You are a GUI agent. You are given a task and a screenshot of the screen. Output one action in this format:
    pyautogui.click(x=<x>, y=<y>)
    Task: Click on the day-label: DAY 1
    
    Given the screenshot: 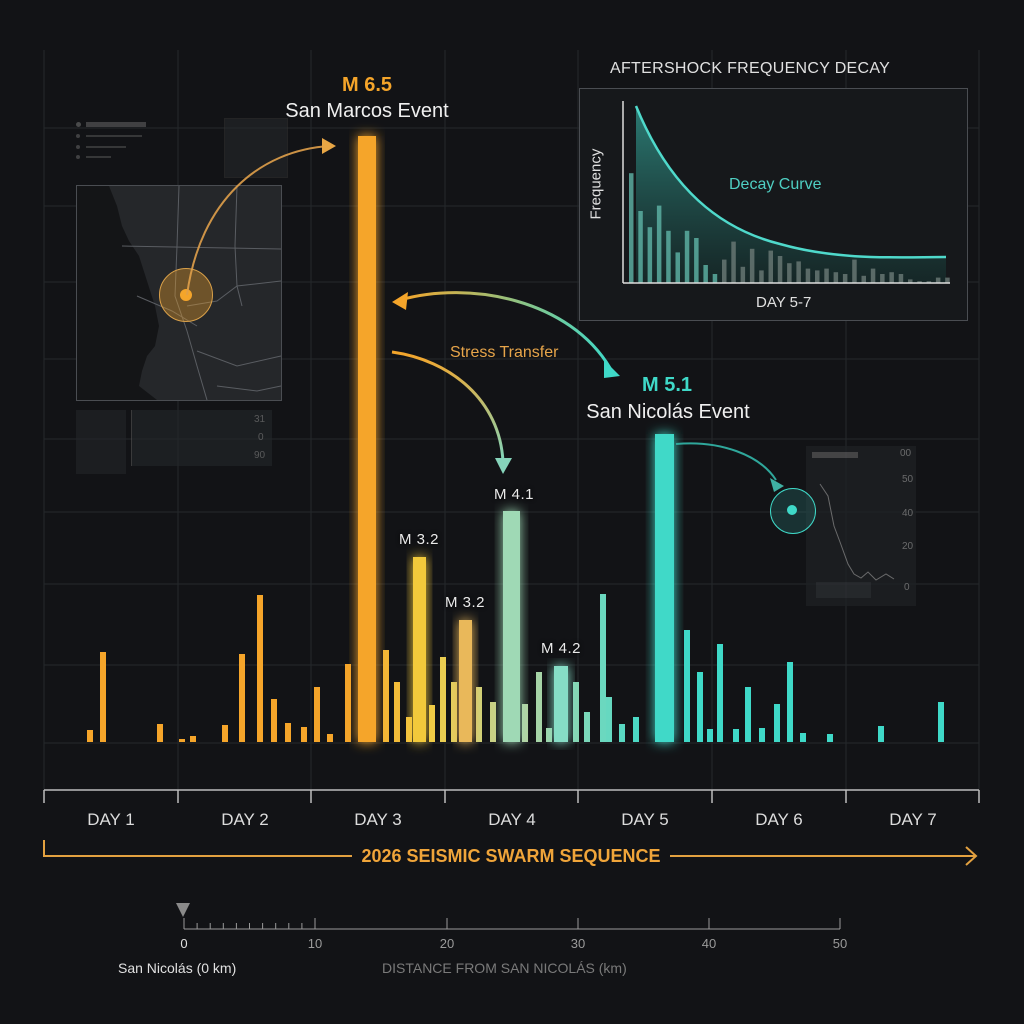 What is the action you would take?
    pyautogui.click(x=111, y=819)
    